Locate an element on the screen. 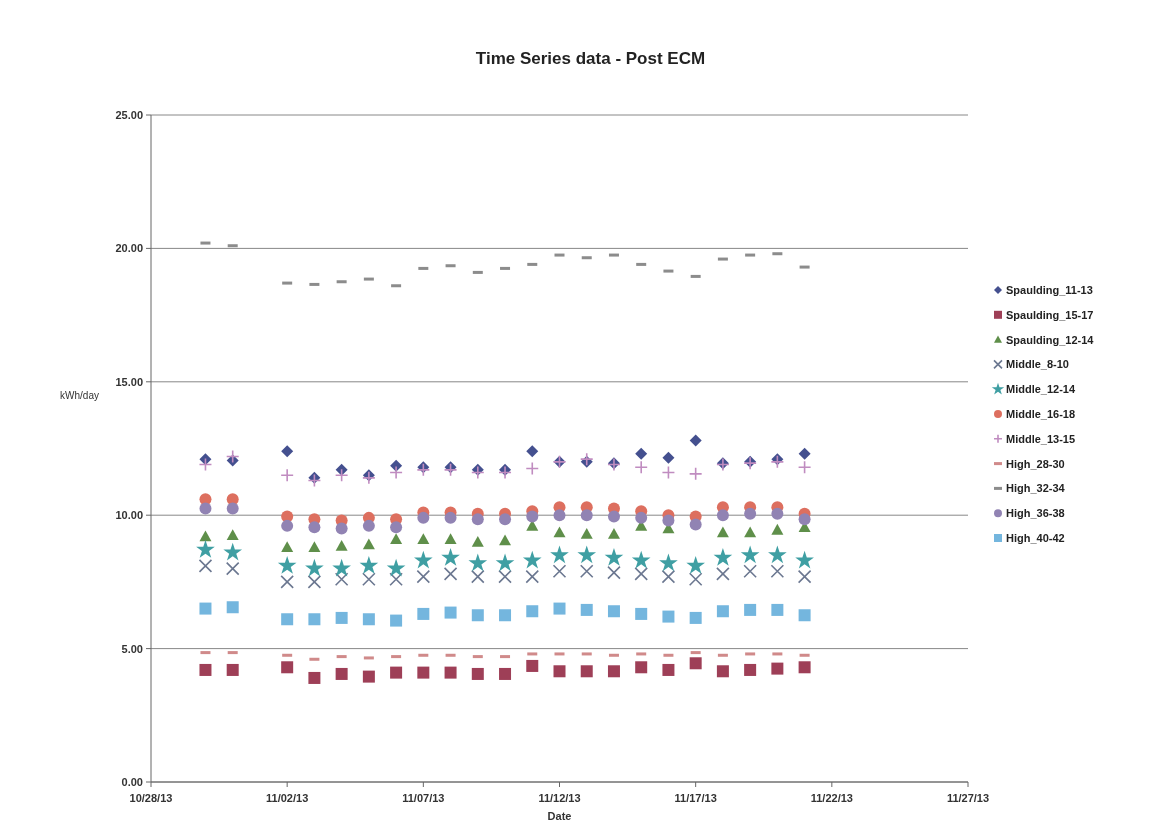 The image size is (1161, 831). legend-label: High_40-42 is located at coordinates (1035, 538).